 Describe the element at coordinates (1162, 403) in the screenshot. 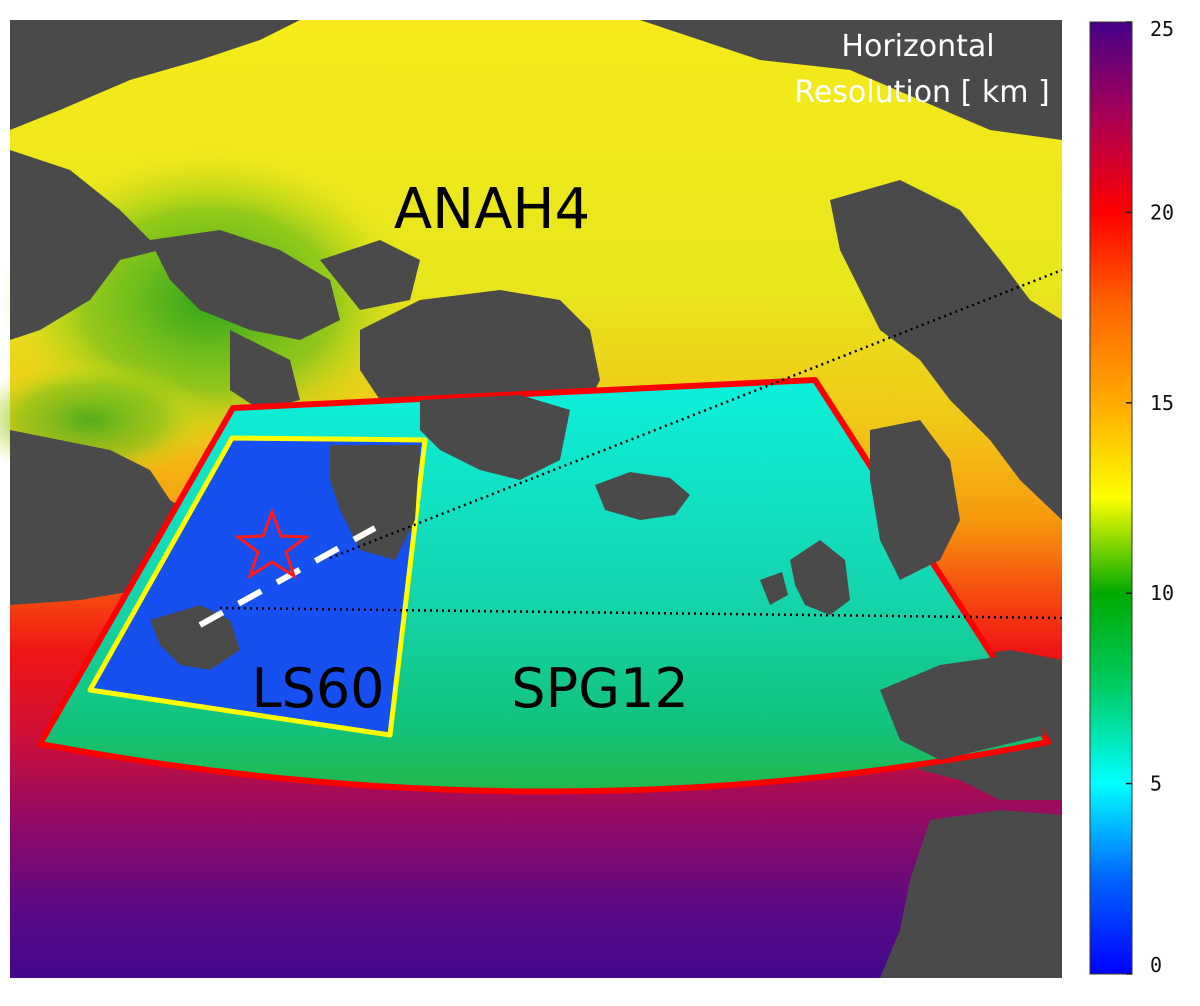

I see `colorbar-tick-label: 15` at that location.